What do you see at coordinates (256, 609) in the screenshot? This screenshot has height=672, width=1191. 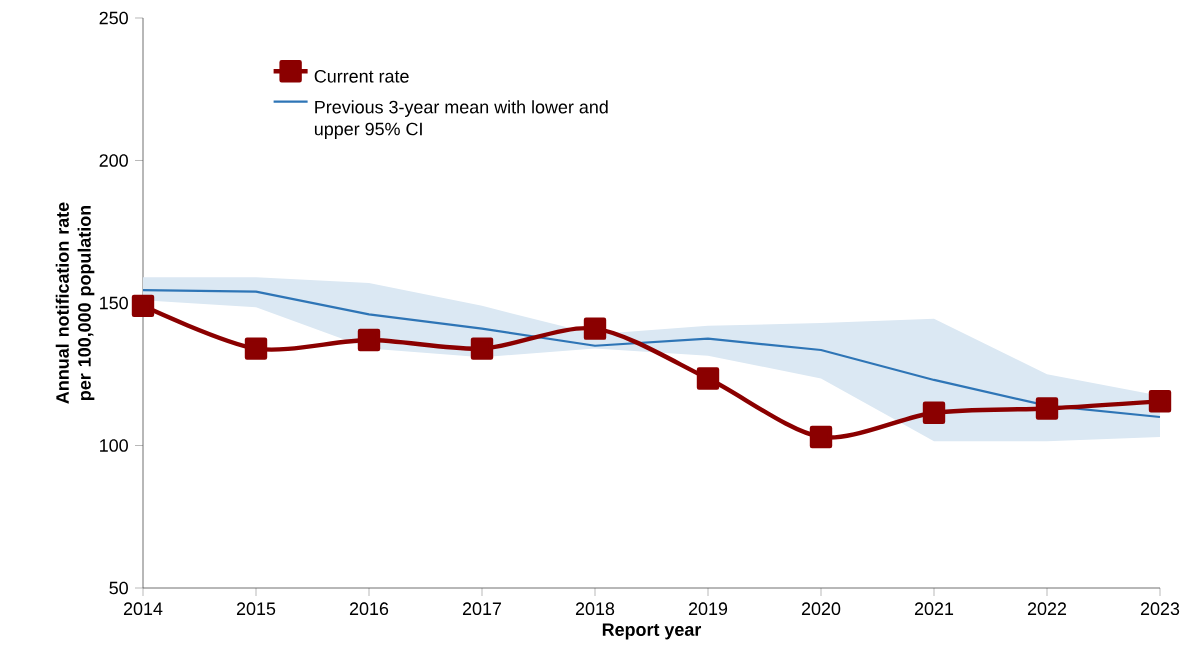 I see `x-tick-label: 2015` at bounding box center [256, 609].